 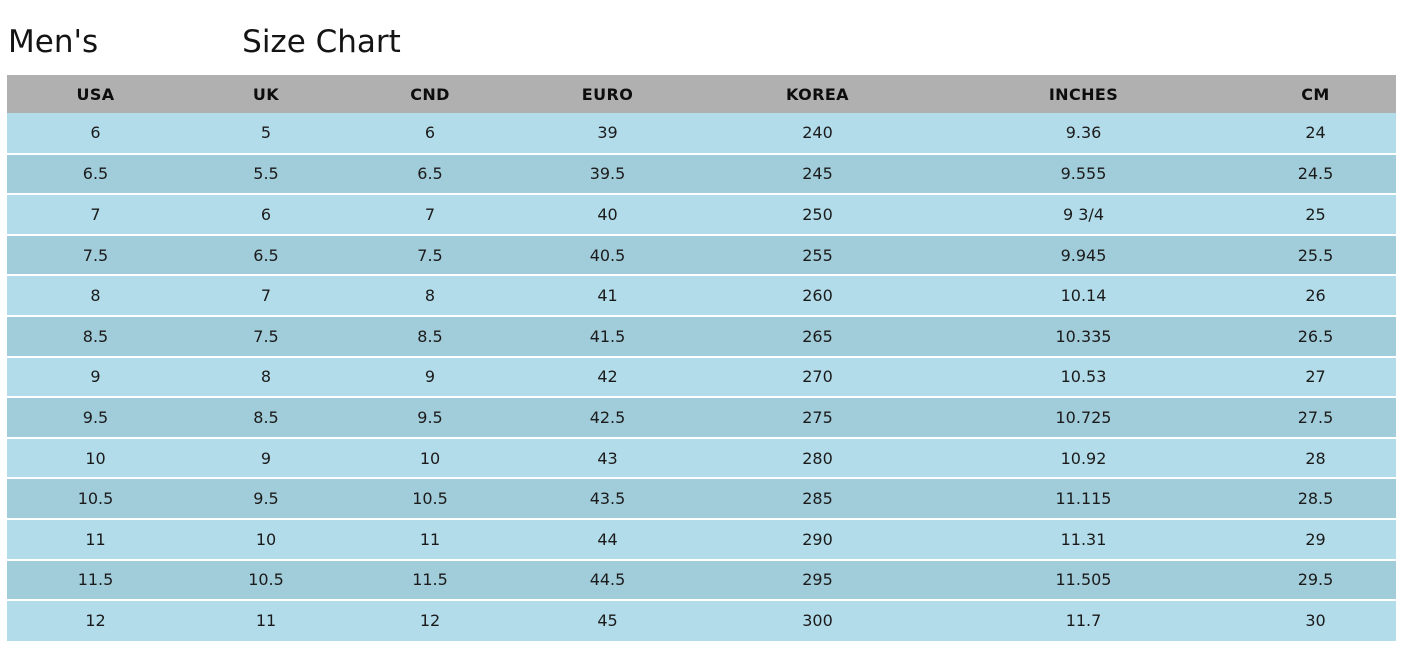 I want to click on column-header-cm: CM, so click(x=1315, y=94).